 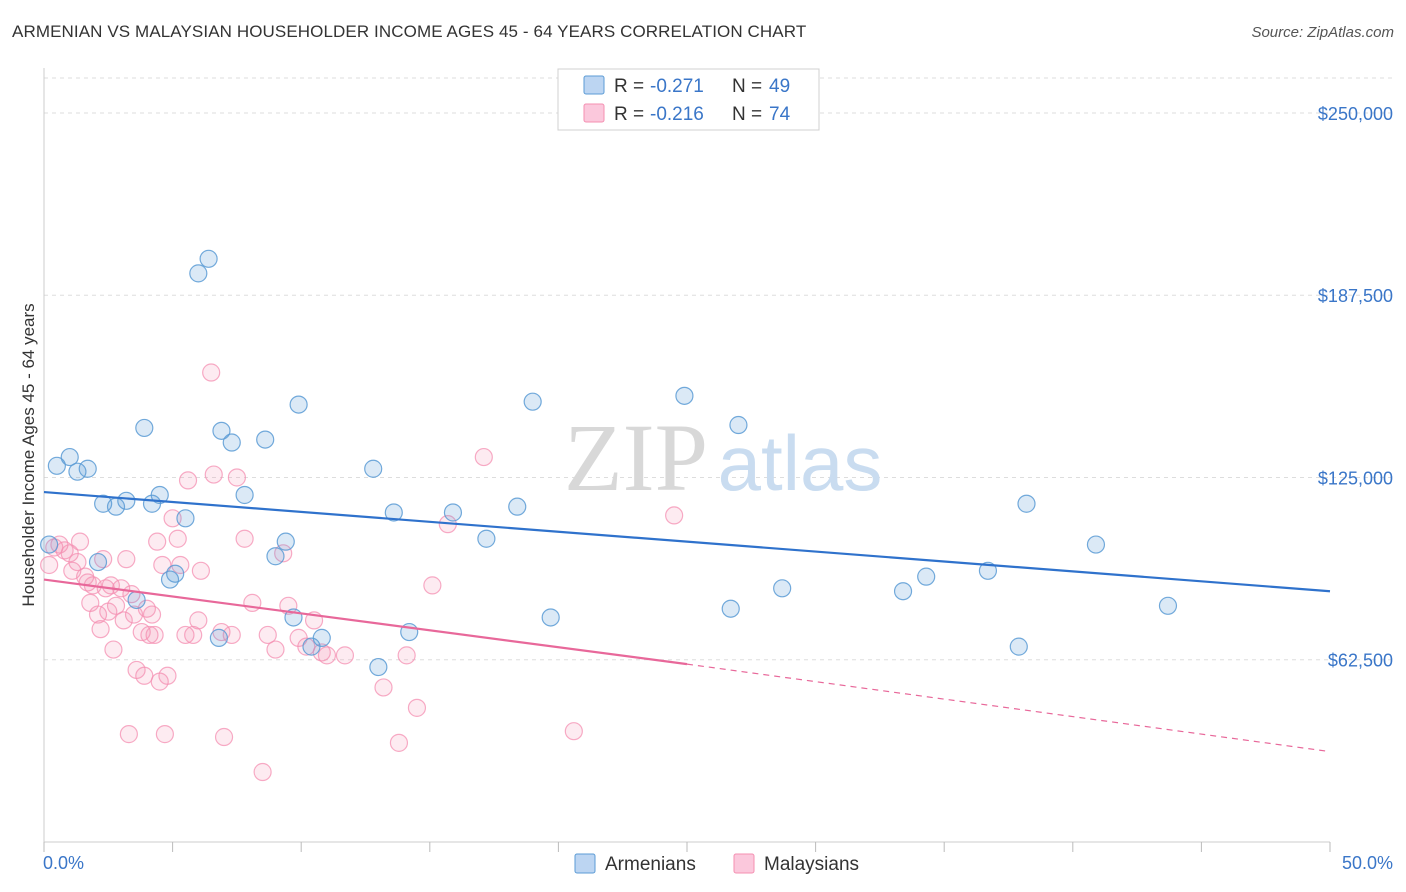 I want to click on bottom-legend-swatch-malaysians, so click(x=744, y=863).